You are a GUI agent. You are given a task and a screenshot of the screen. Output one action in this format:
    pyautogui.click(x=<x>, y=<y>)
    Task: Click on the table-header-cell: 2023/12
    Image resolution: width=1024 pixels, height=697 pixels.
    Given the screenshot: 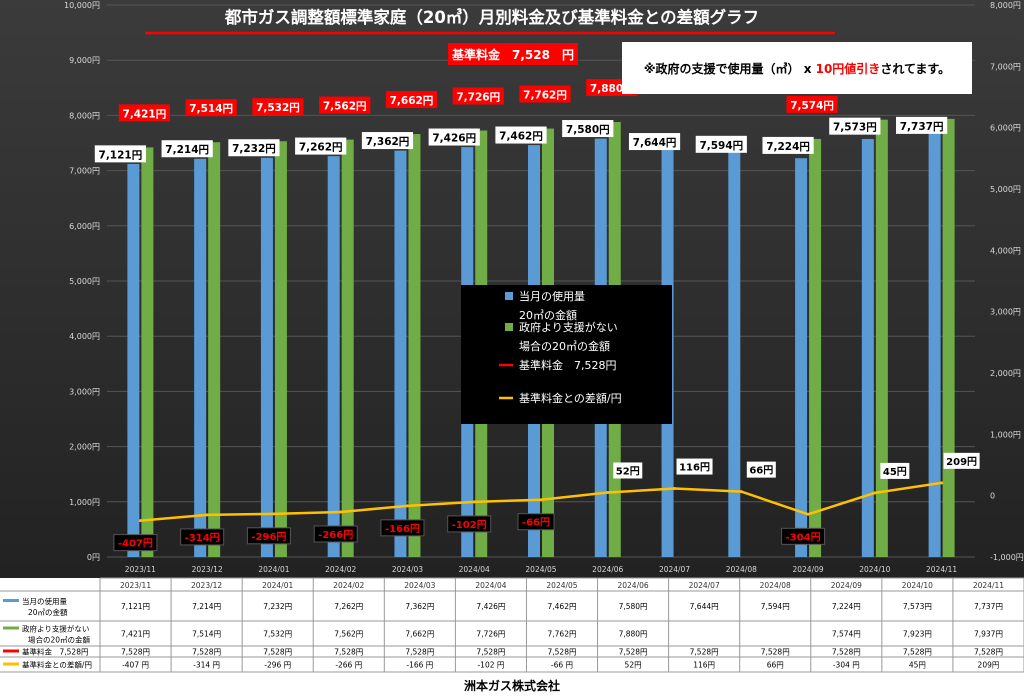 What is the action you would take?
    pyautogui.click(x=206, y=585)
    